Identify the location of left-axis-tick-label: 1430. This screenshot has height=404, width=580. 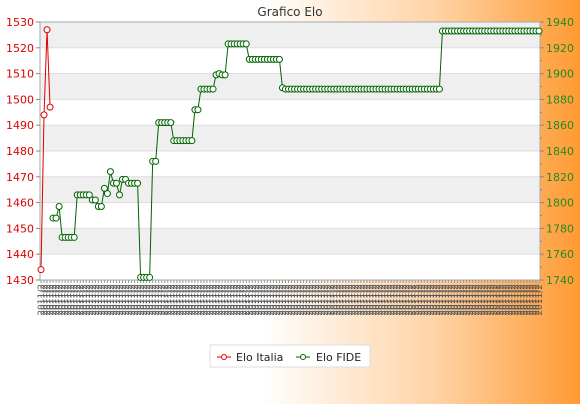
(20, 280).